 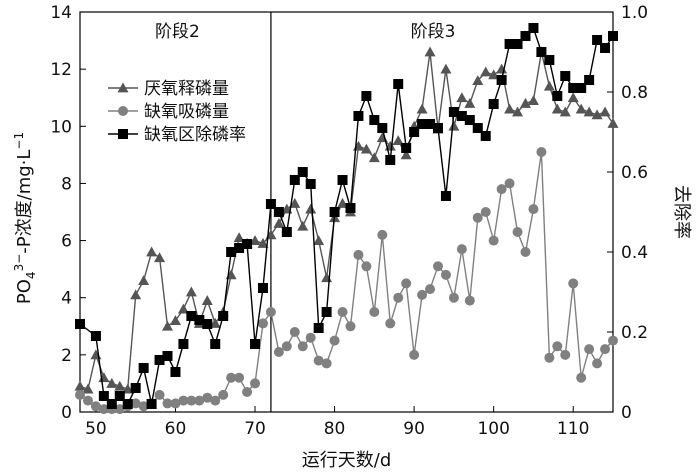 I want to click on legend-label-anoxic-removal: 缺氧区除磷率, so click(x=195, y=135).